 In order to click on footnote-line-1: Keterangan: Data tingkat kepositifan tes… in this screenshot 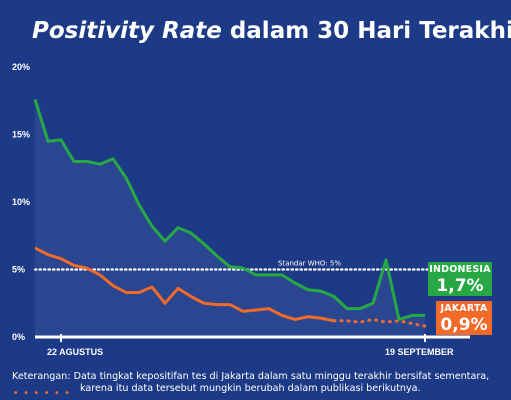, I will do `click(251, 376)`.